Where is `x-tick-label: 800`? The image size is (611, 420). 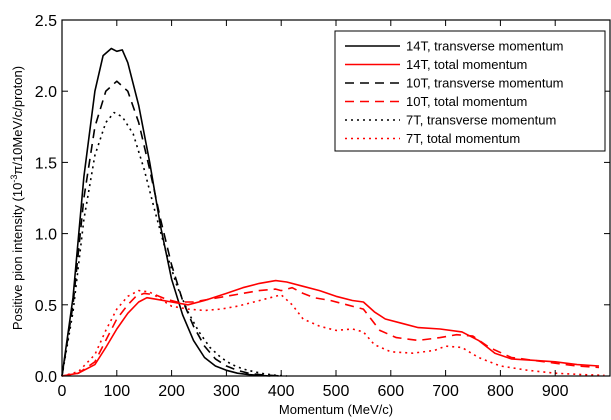 x-tick-label: 800 is located at coordinates (500, 391).